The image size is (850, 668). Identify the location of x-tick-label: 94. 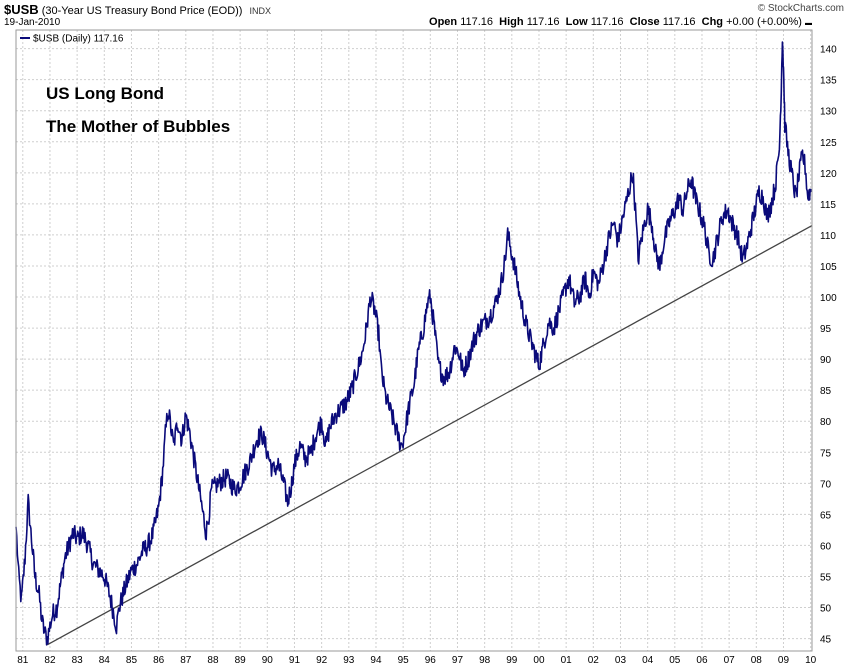
(376, 660).